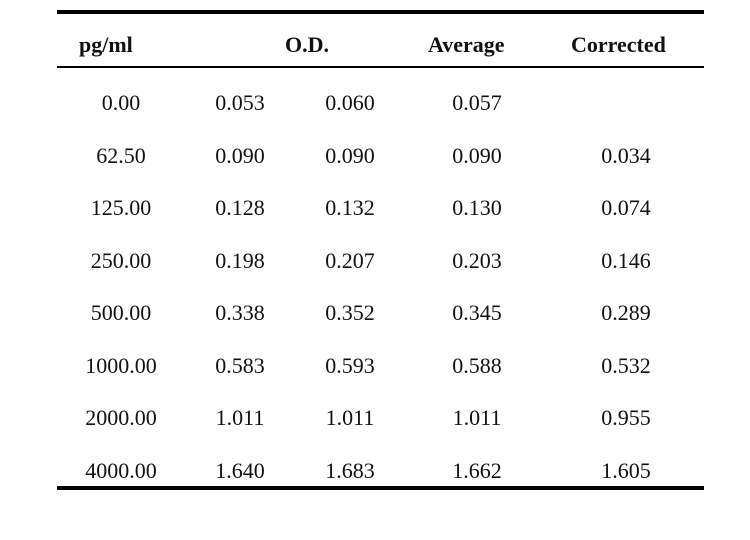 This screenshot has width=750, height=540. What do you see at coordinates (380, 366) in the screenshot?
I see `table-row: 1000.00 0.583 0.593 0.588 0.532` at bounding box center [380, 366].